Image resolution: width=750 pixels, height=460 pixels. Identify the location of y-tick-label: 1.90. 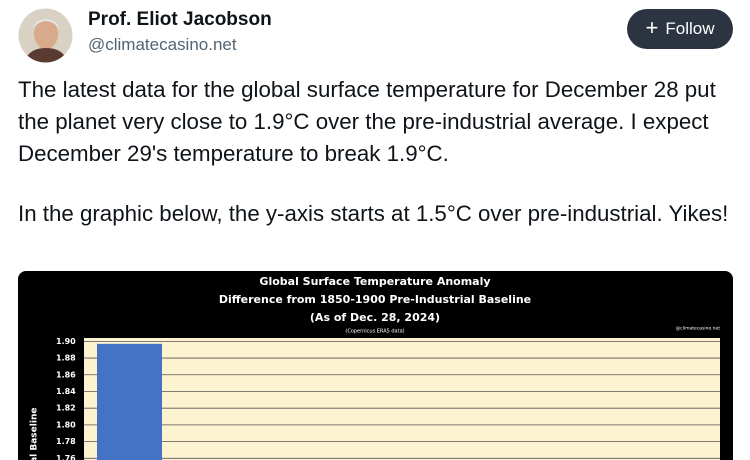
(66, 341).